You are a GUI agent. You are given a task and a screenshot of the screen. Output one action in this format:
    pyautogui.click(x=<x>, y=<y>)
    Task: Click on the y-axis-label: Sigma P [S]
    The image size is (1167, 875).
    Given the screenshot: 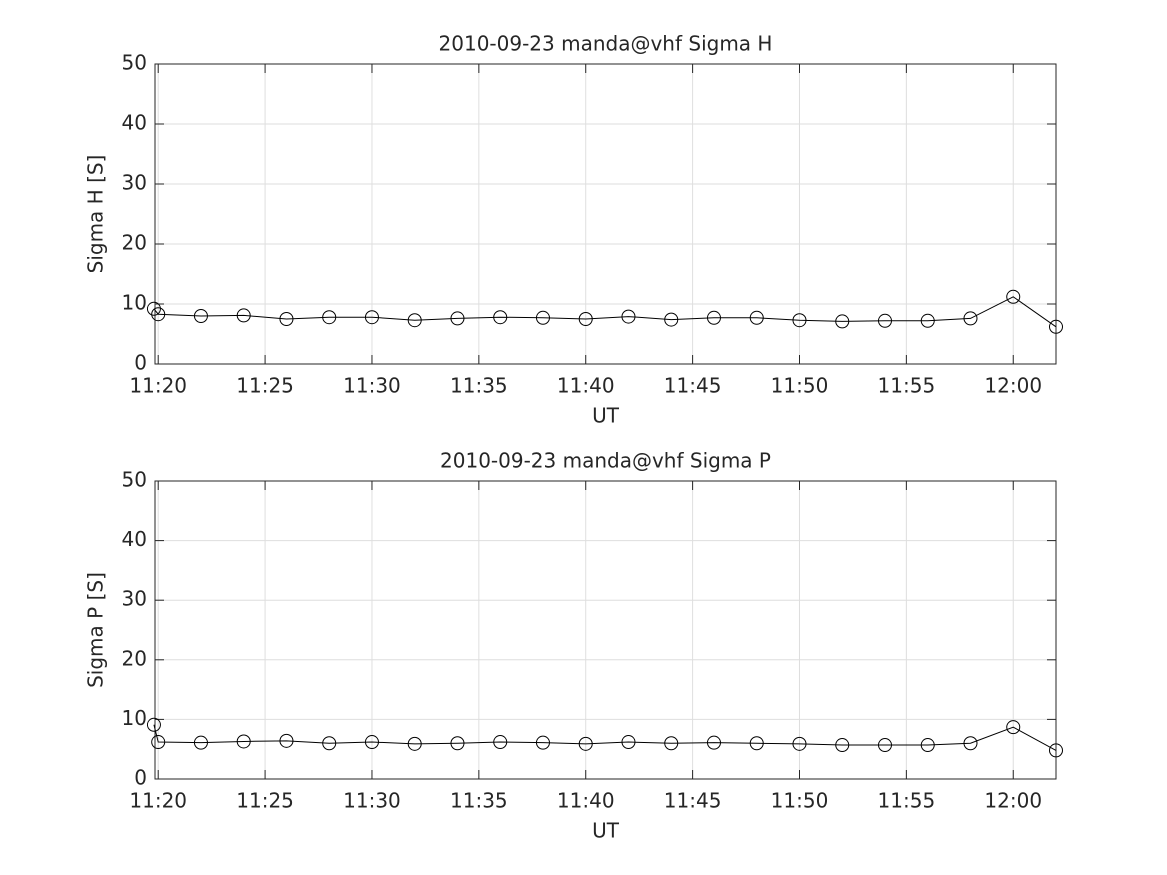 What is the action you would take?
    pyautogui.click(x=96, y=630)
    